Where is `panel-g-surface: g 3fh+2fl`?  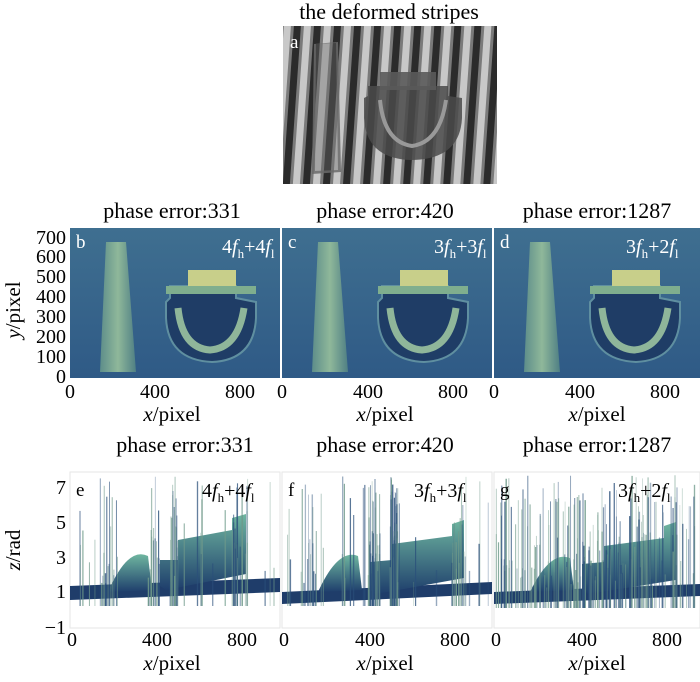
panel-g-surface: g 3fh+2fl is located at coordinates (596, 550).